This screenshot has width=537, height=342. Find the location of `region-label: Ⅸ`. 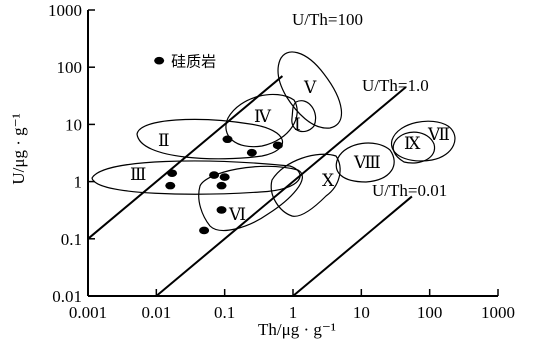

region-label: Ⅸ is located at coordinates (412, 143).